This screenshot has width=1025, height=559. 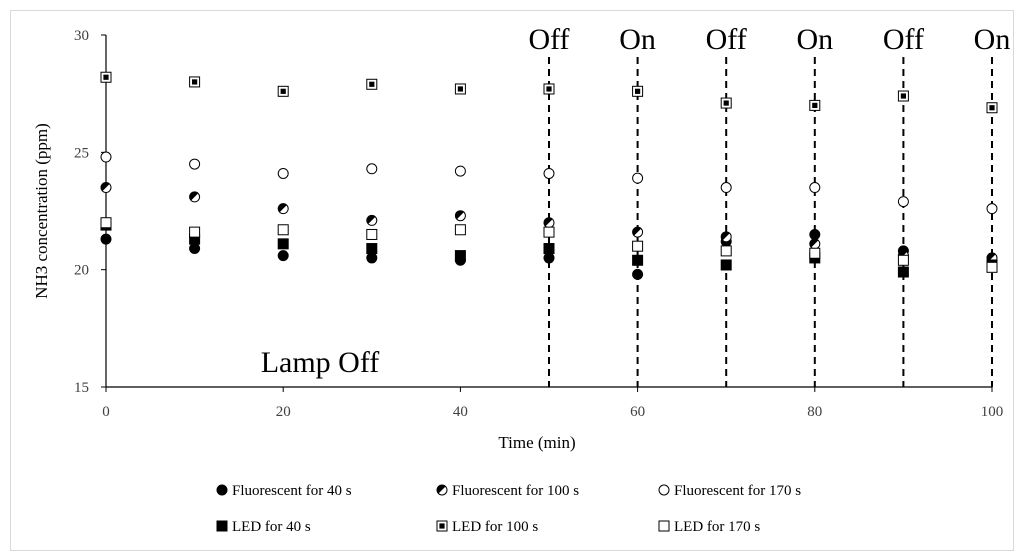 What do you see at coordinates (283, 412) in the screenshot?
I see `x-tick-label: 20` at bounding box center [283, 412].